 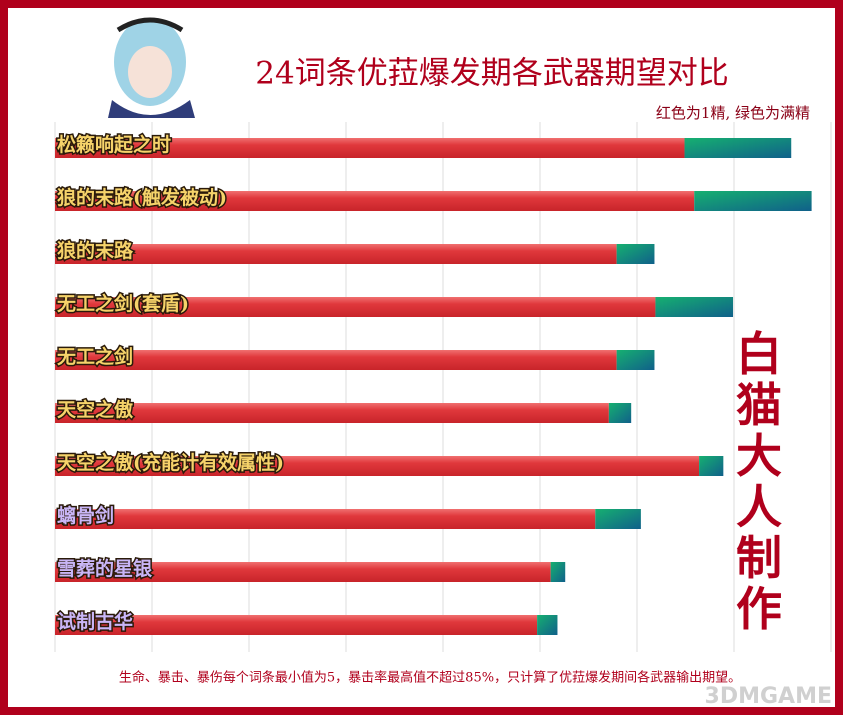 I want to click on category-label: 无工之剑, so click(x=95, y=356).